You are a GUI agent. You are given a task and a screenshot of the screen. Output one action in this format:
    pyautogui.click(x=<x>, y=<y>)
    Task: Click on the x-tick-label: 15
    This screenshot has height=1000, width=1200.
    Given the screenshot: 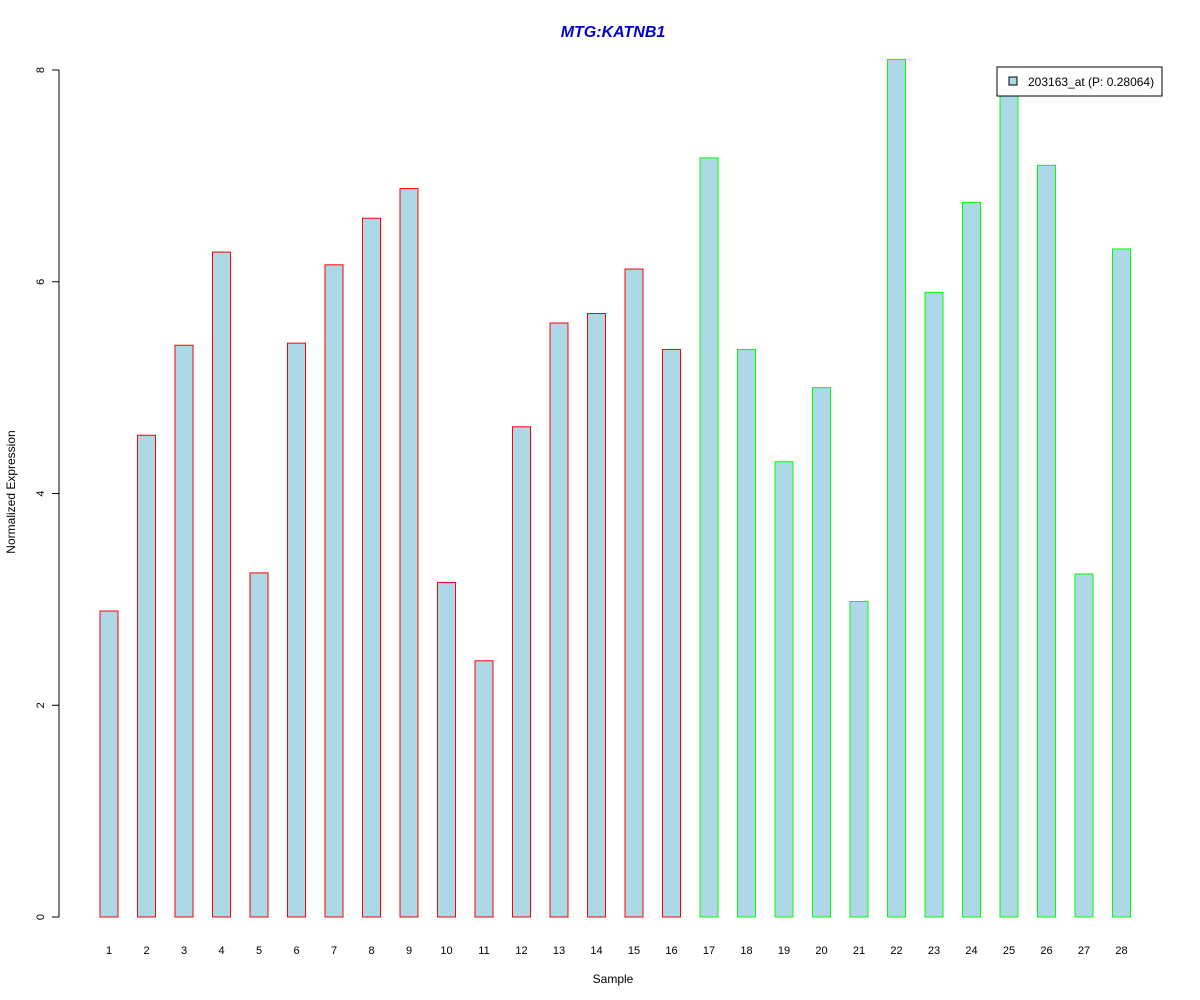 What is the action you would take?
    pyautogui.click(x=634, y=951)
    